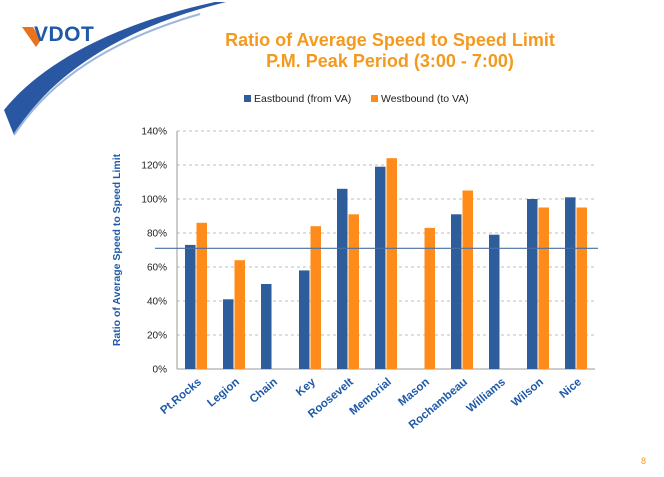 This screenshot has width=664, height=477. I want to click on legend-swatch-westbound, so click(374, 98).